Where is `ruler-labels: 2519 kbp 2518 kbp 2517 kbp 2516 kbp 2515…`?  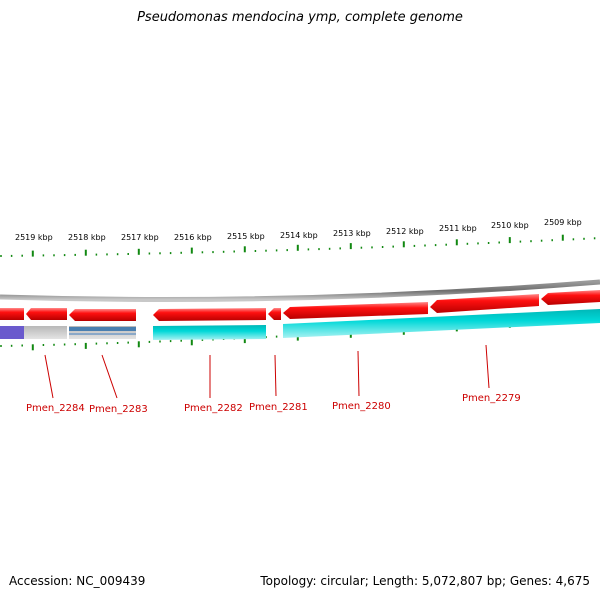 ruler-labels: 2519 kbp 2518 kbp 2517 kbp 2516 kbp 2515… is located at coordinates (298, 230).